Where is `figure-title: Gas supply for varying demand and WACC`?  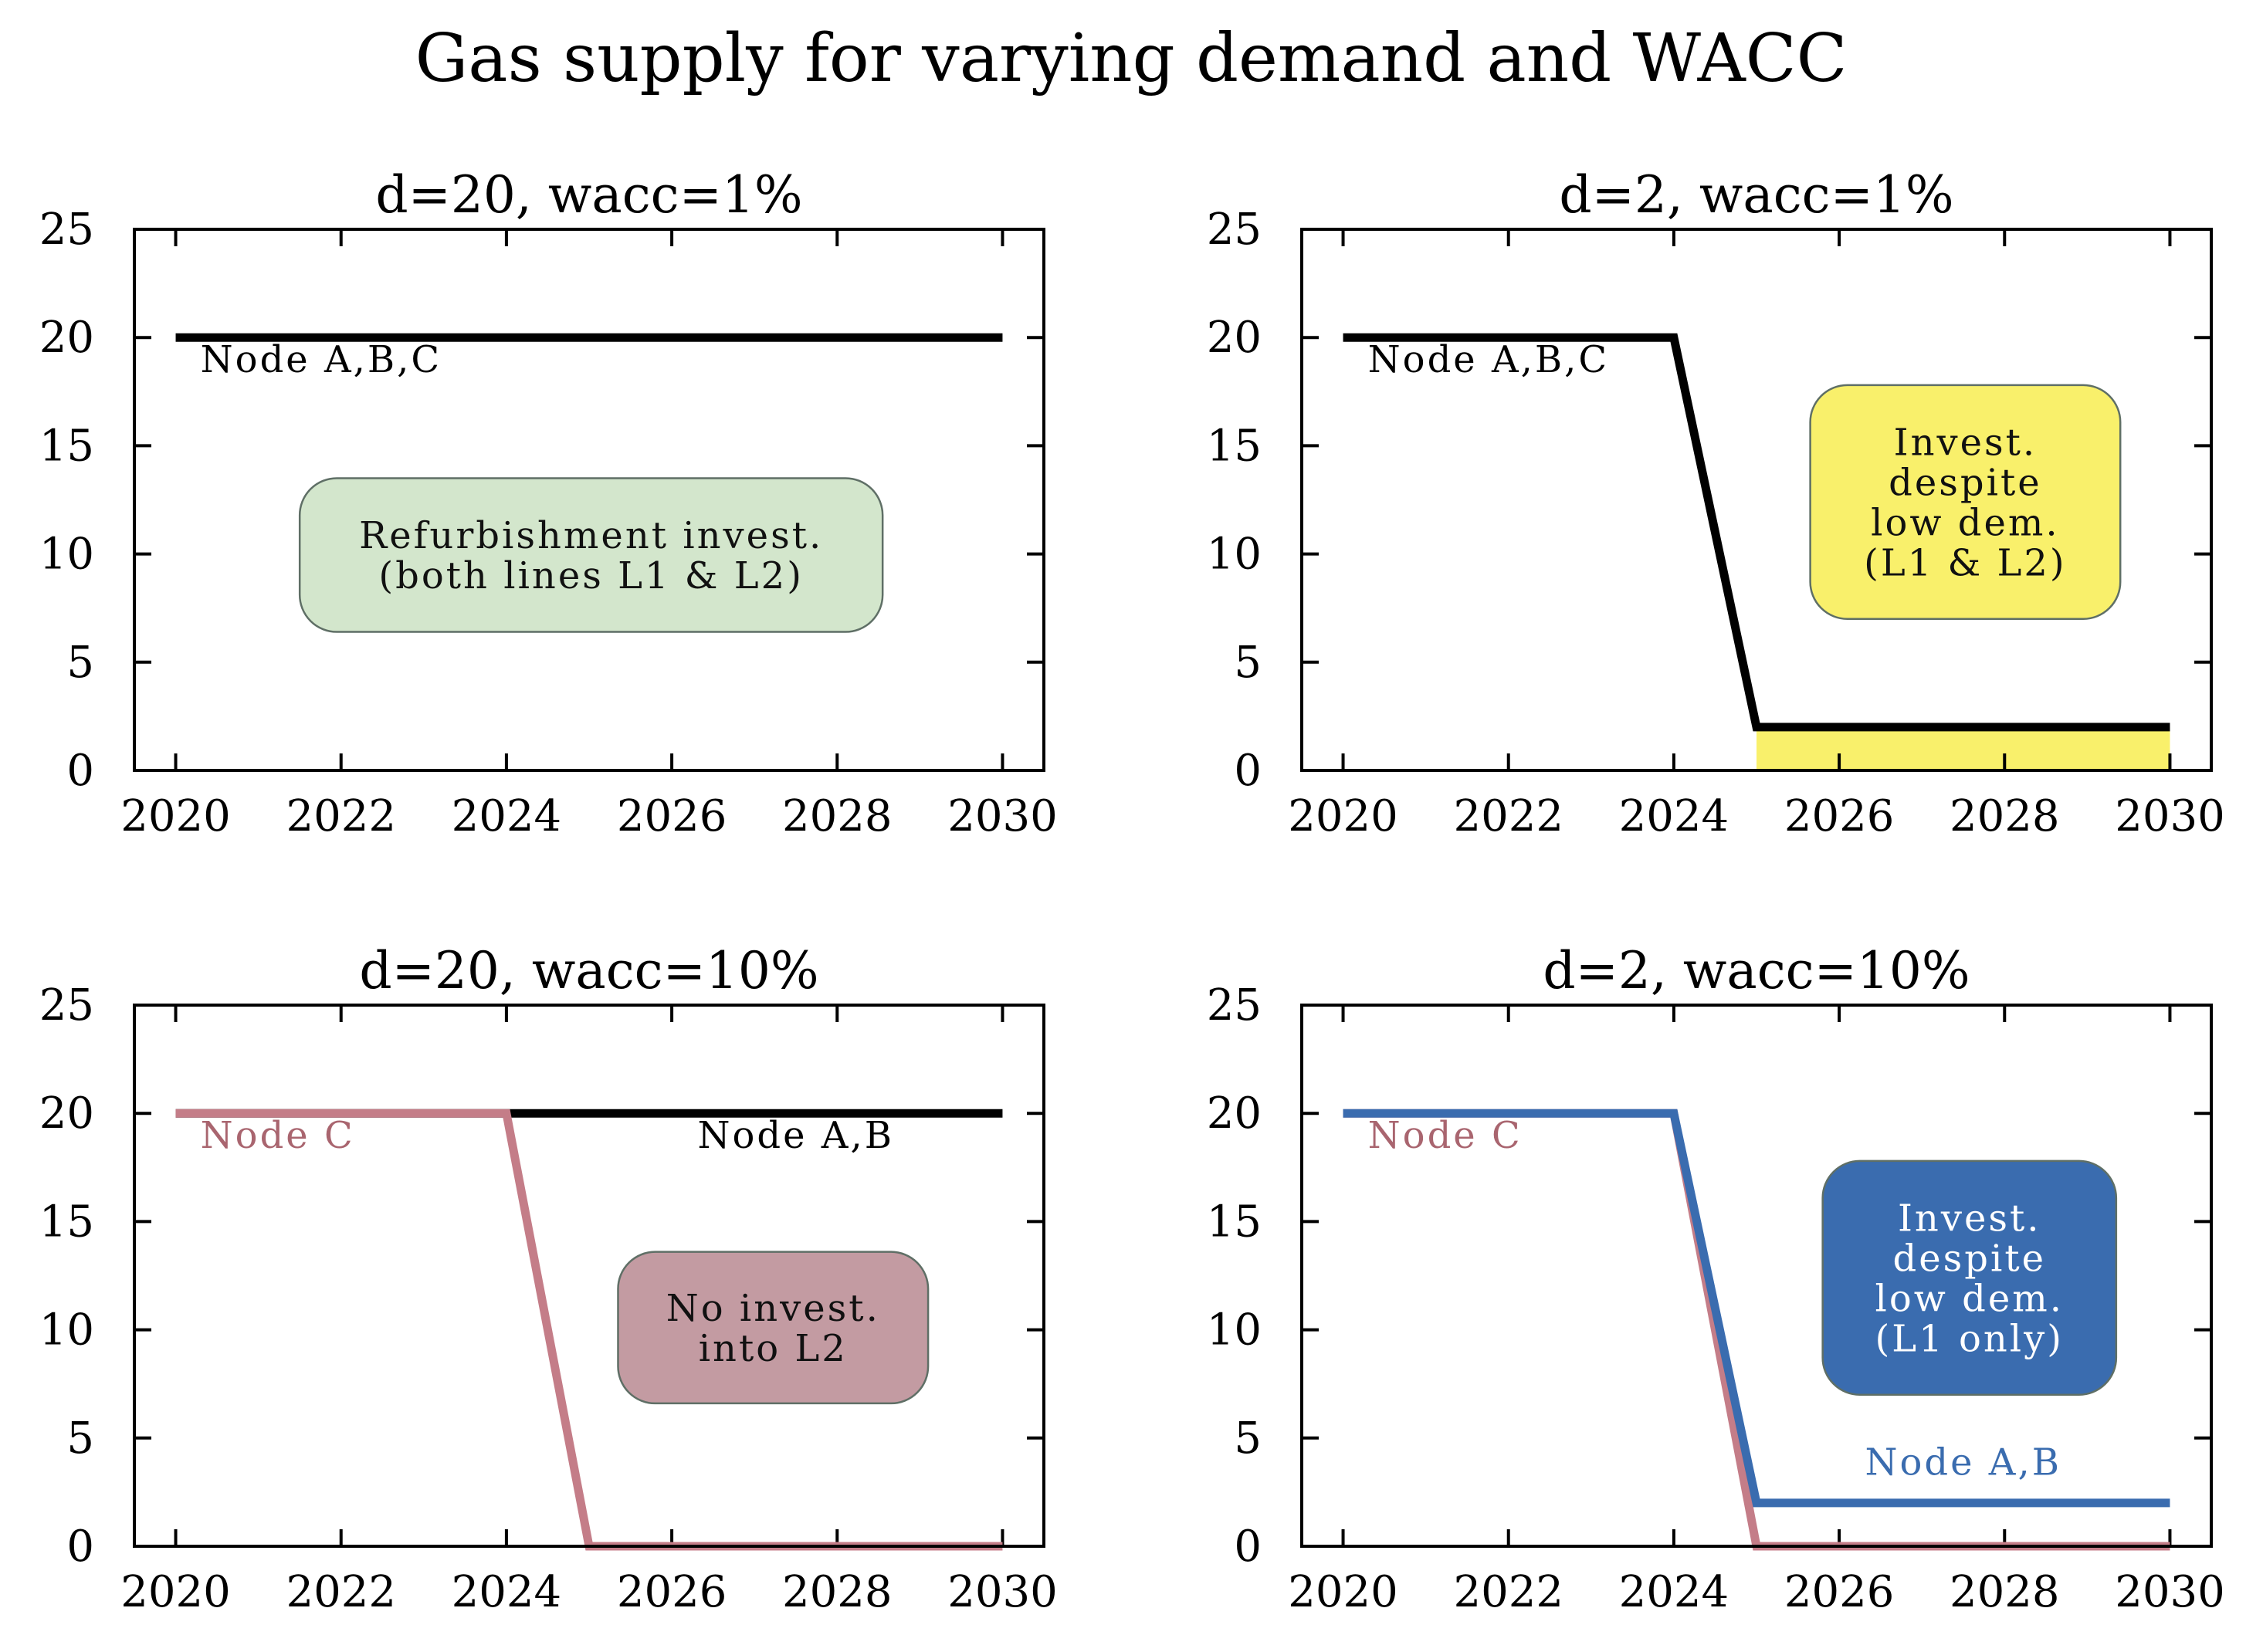 figure-title: Gas supply for varying demand and WACC is located at coordinates (1131, 59).